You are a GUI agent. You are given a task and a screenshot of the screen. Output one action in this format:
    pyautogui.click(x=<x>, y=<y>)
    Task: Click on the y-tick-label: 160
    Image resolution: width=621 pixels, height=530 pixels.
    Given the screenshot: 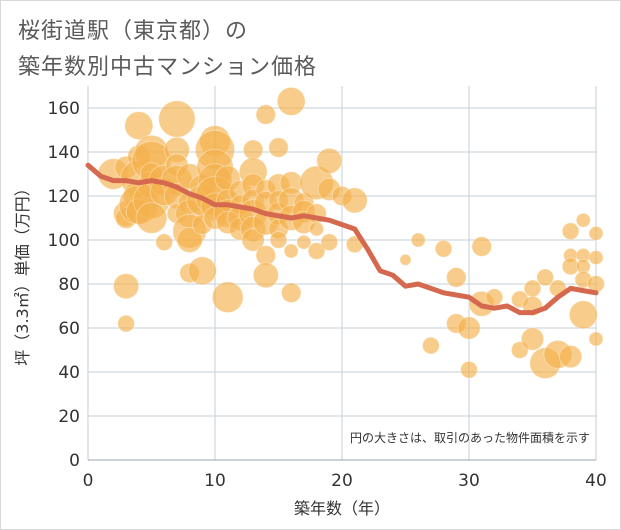 What is the action you would take?
    pyautogui.click(x=64, y=109)
    